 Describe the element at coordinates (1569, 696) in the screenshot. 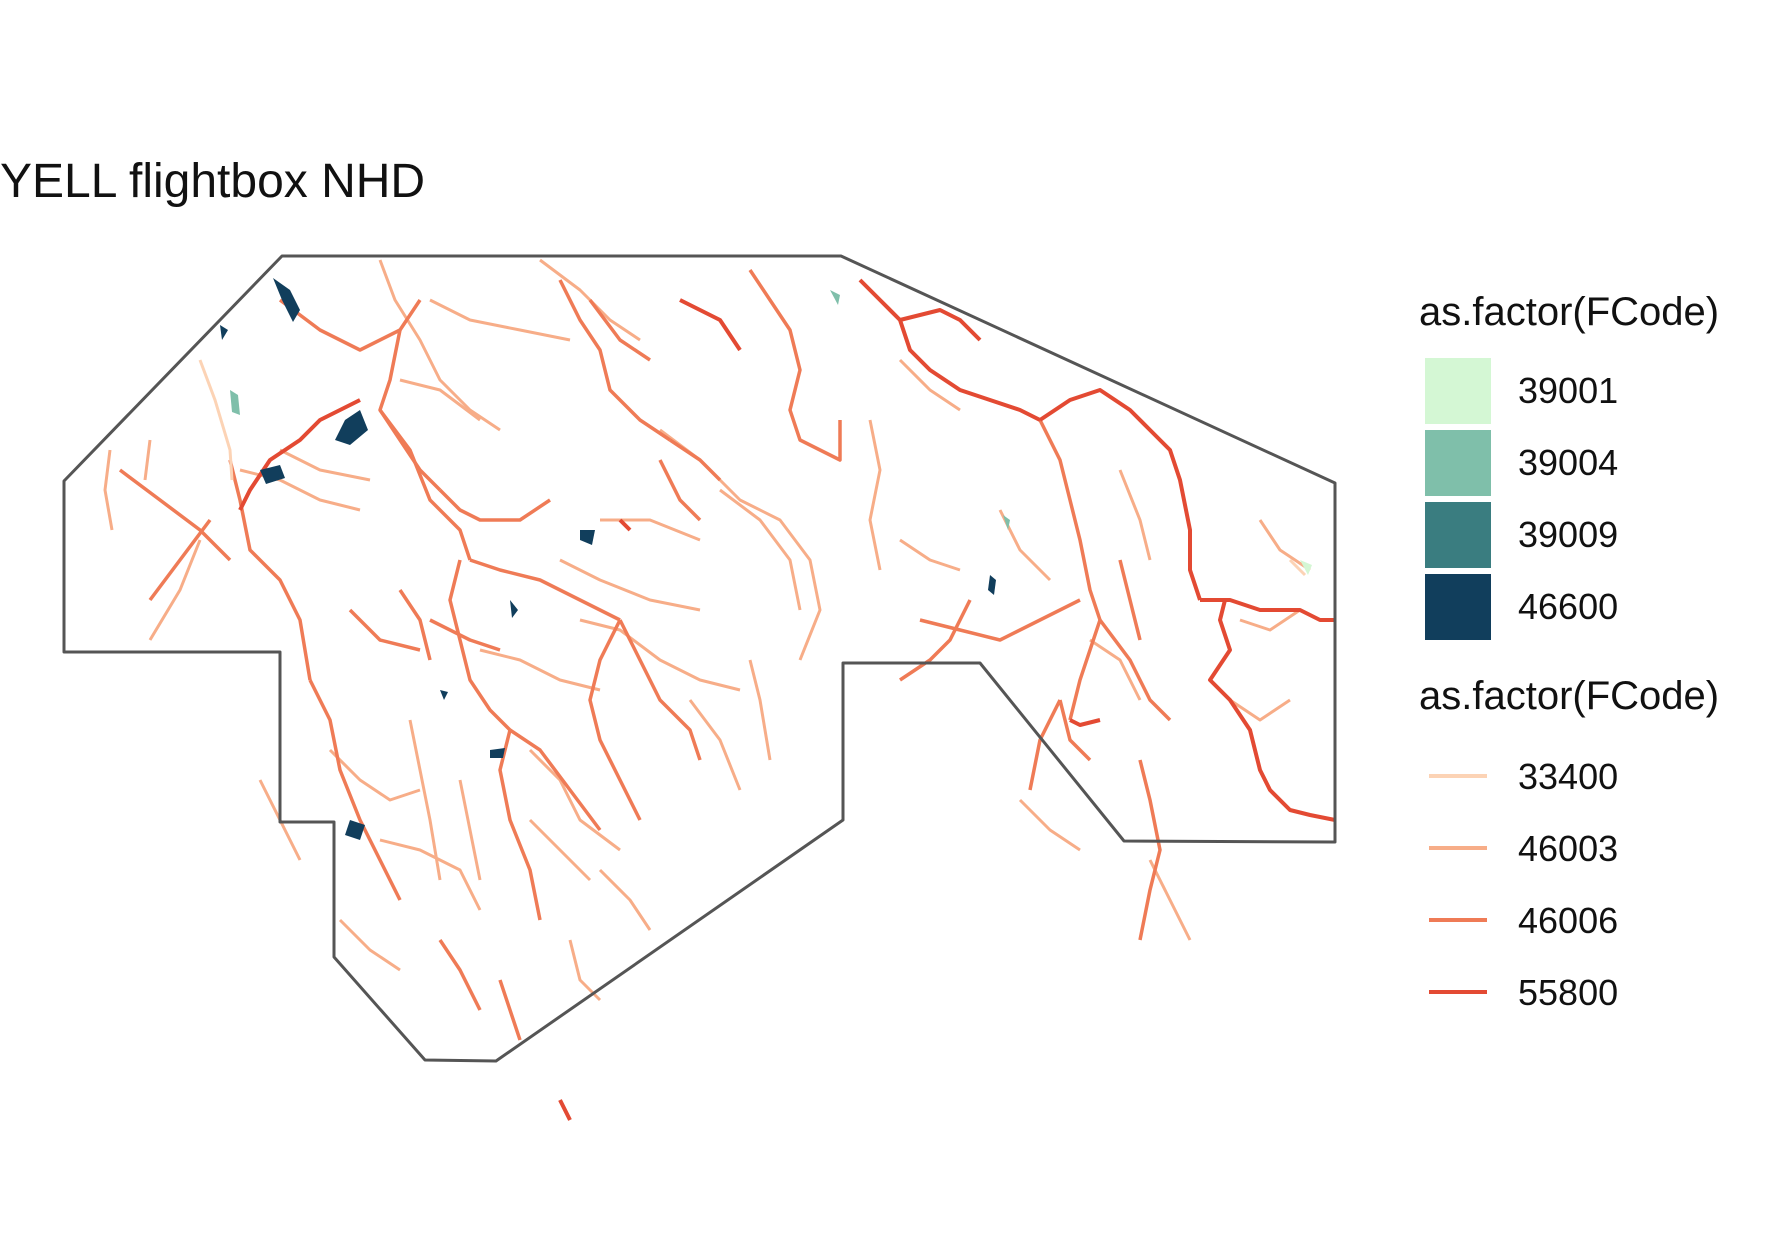

I see `legend-line-title: as.factor(FCode)` at that location.